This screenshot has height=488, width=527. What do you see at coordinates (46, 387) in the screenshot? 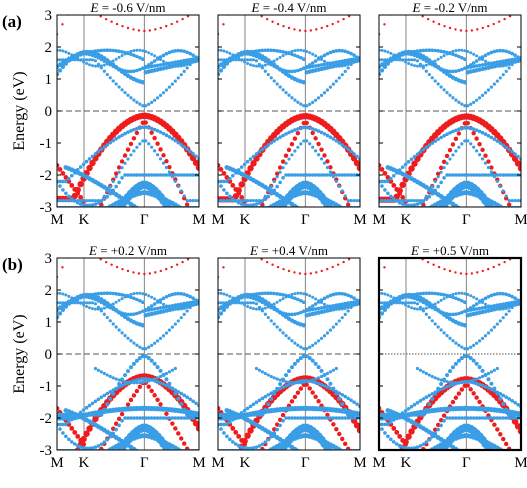
I see `y-tick-label: -1` at bounding box center [46, 387].